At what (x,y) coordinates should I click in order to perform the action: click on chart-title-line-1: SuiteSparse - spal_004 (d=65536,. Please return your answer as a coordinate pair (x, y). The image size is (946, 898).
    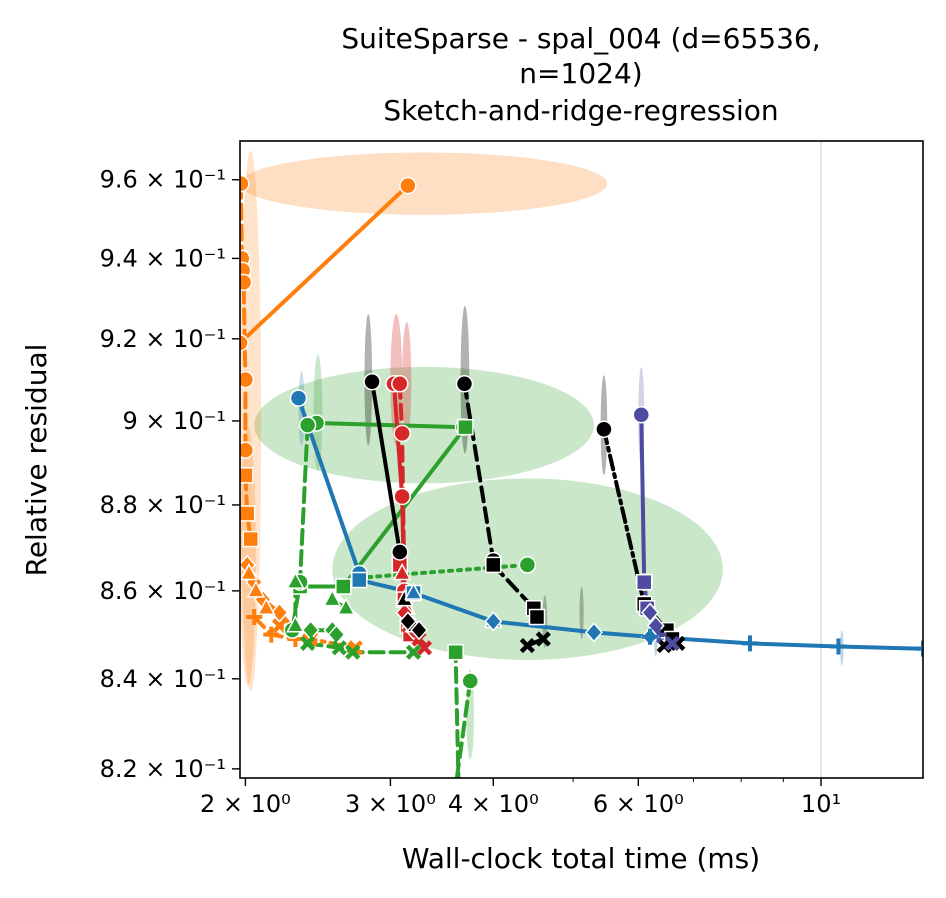
    Looking at the image, I should click on (580, 38).